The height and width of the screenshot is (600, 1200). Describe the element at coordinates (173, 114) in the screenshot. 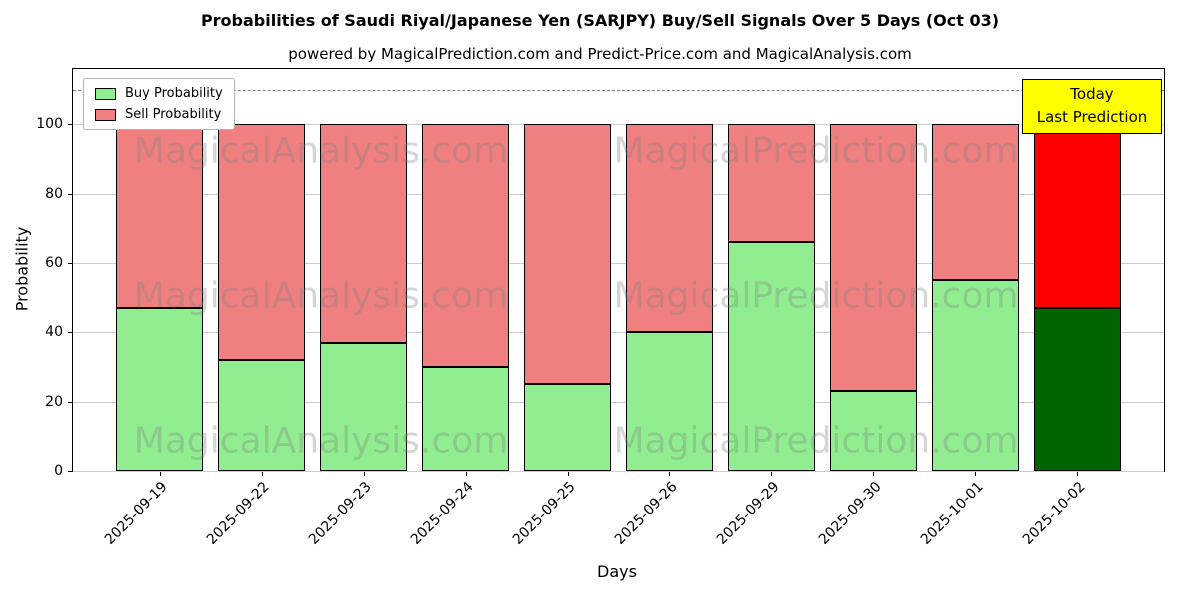

I see `legend-label-sell: Sell Probability` at that location.